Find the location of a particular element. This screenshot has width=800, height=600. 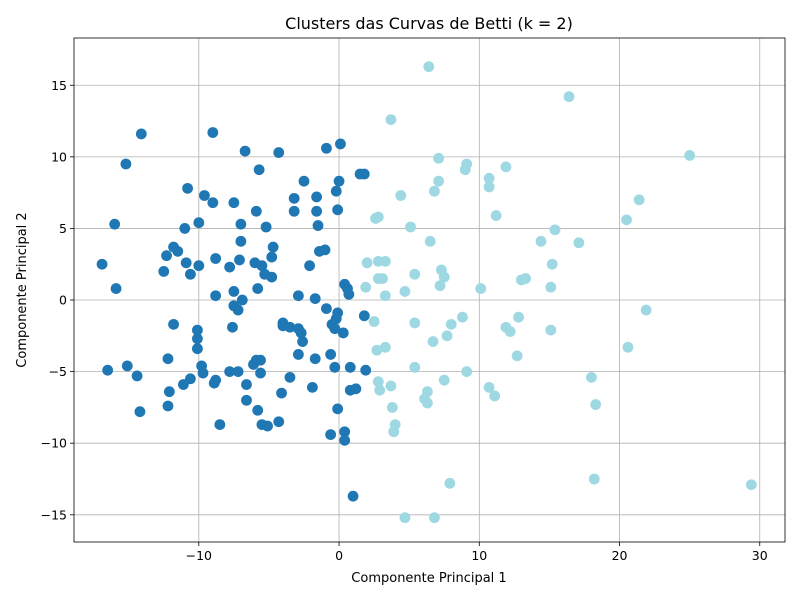

y-tick-label: 10 is located at coordinates (59, 156).